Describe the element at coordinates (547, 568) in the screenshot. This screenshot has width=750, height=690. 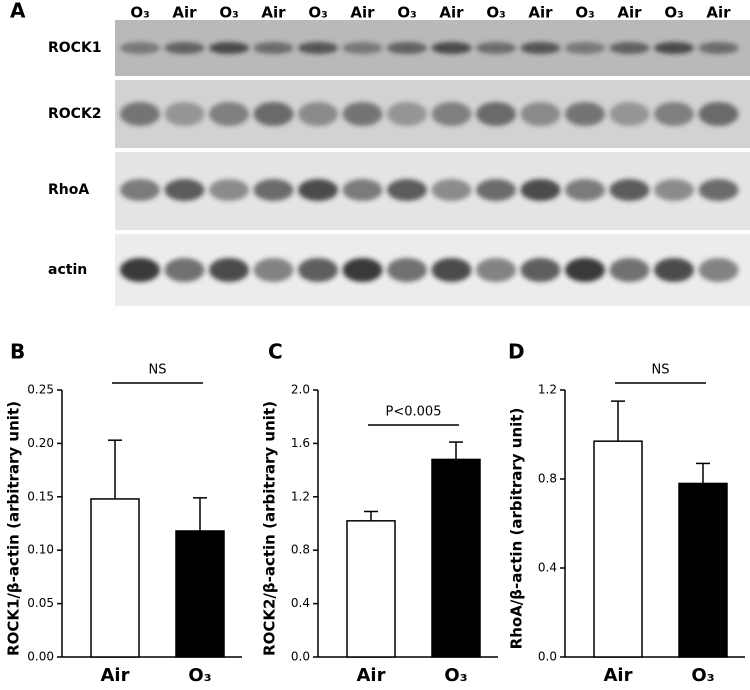
I see `y-tick-label: 0.4` at that location.